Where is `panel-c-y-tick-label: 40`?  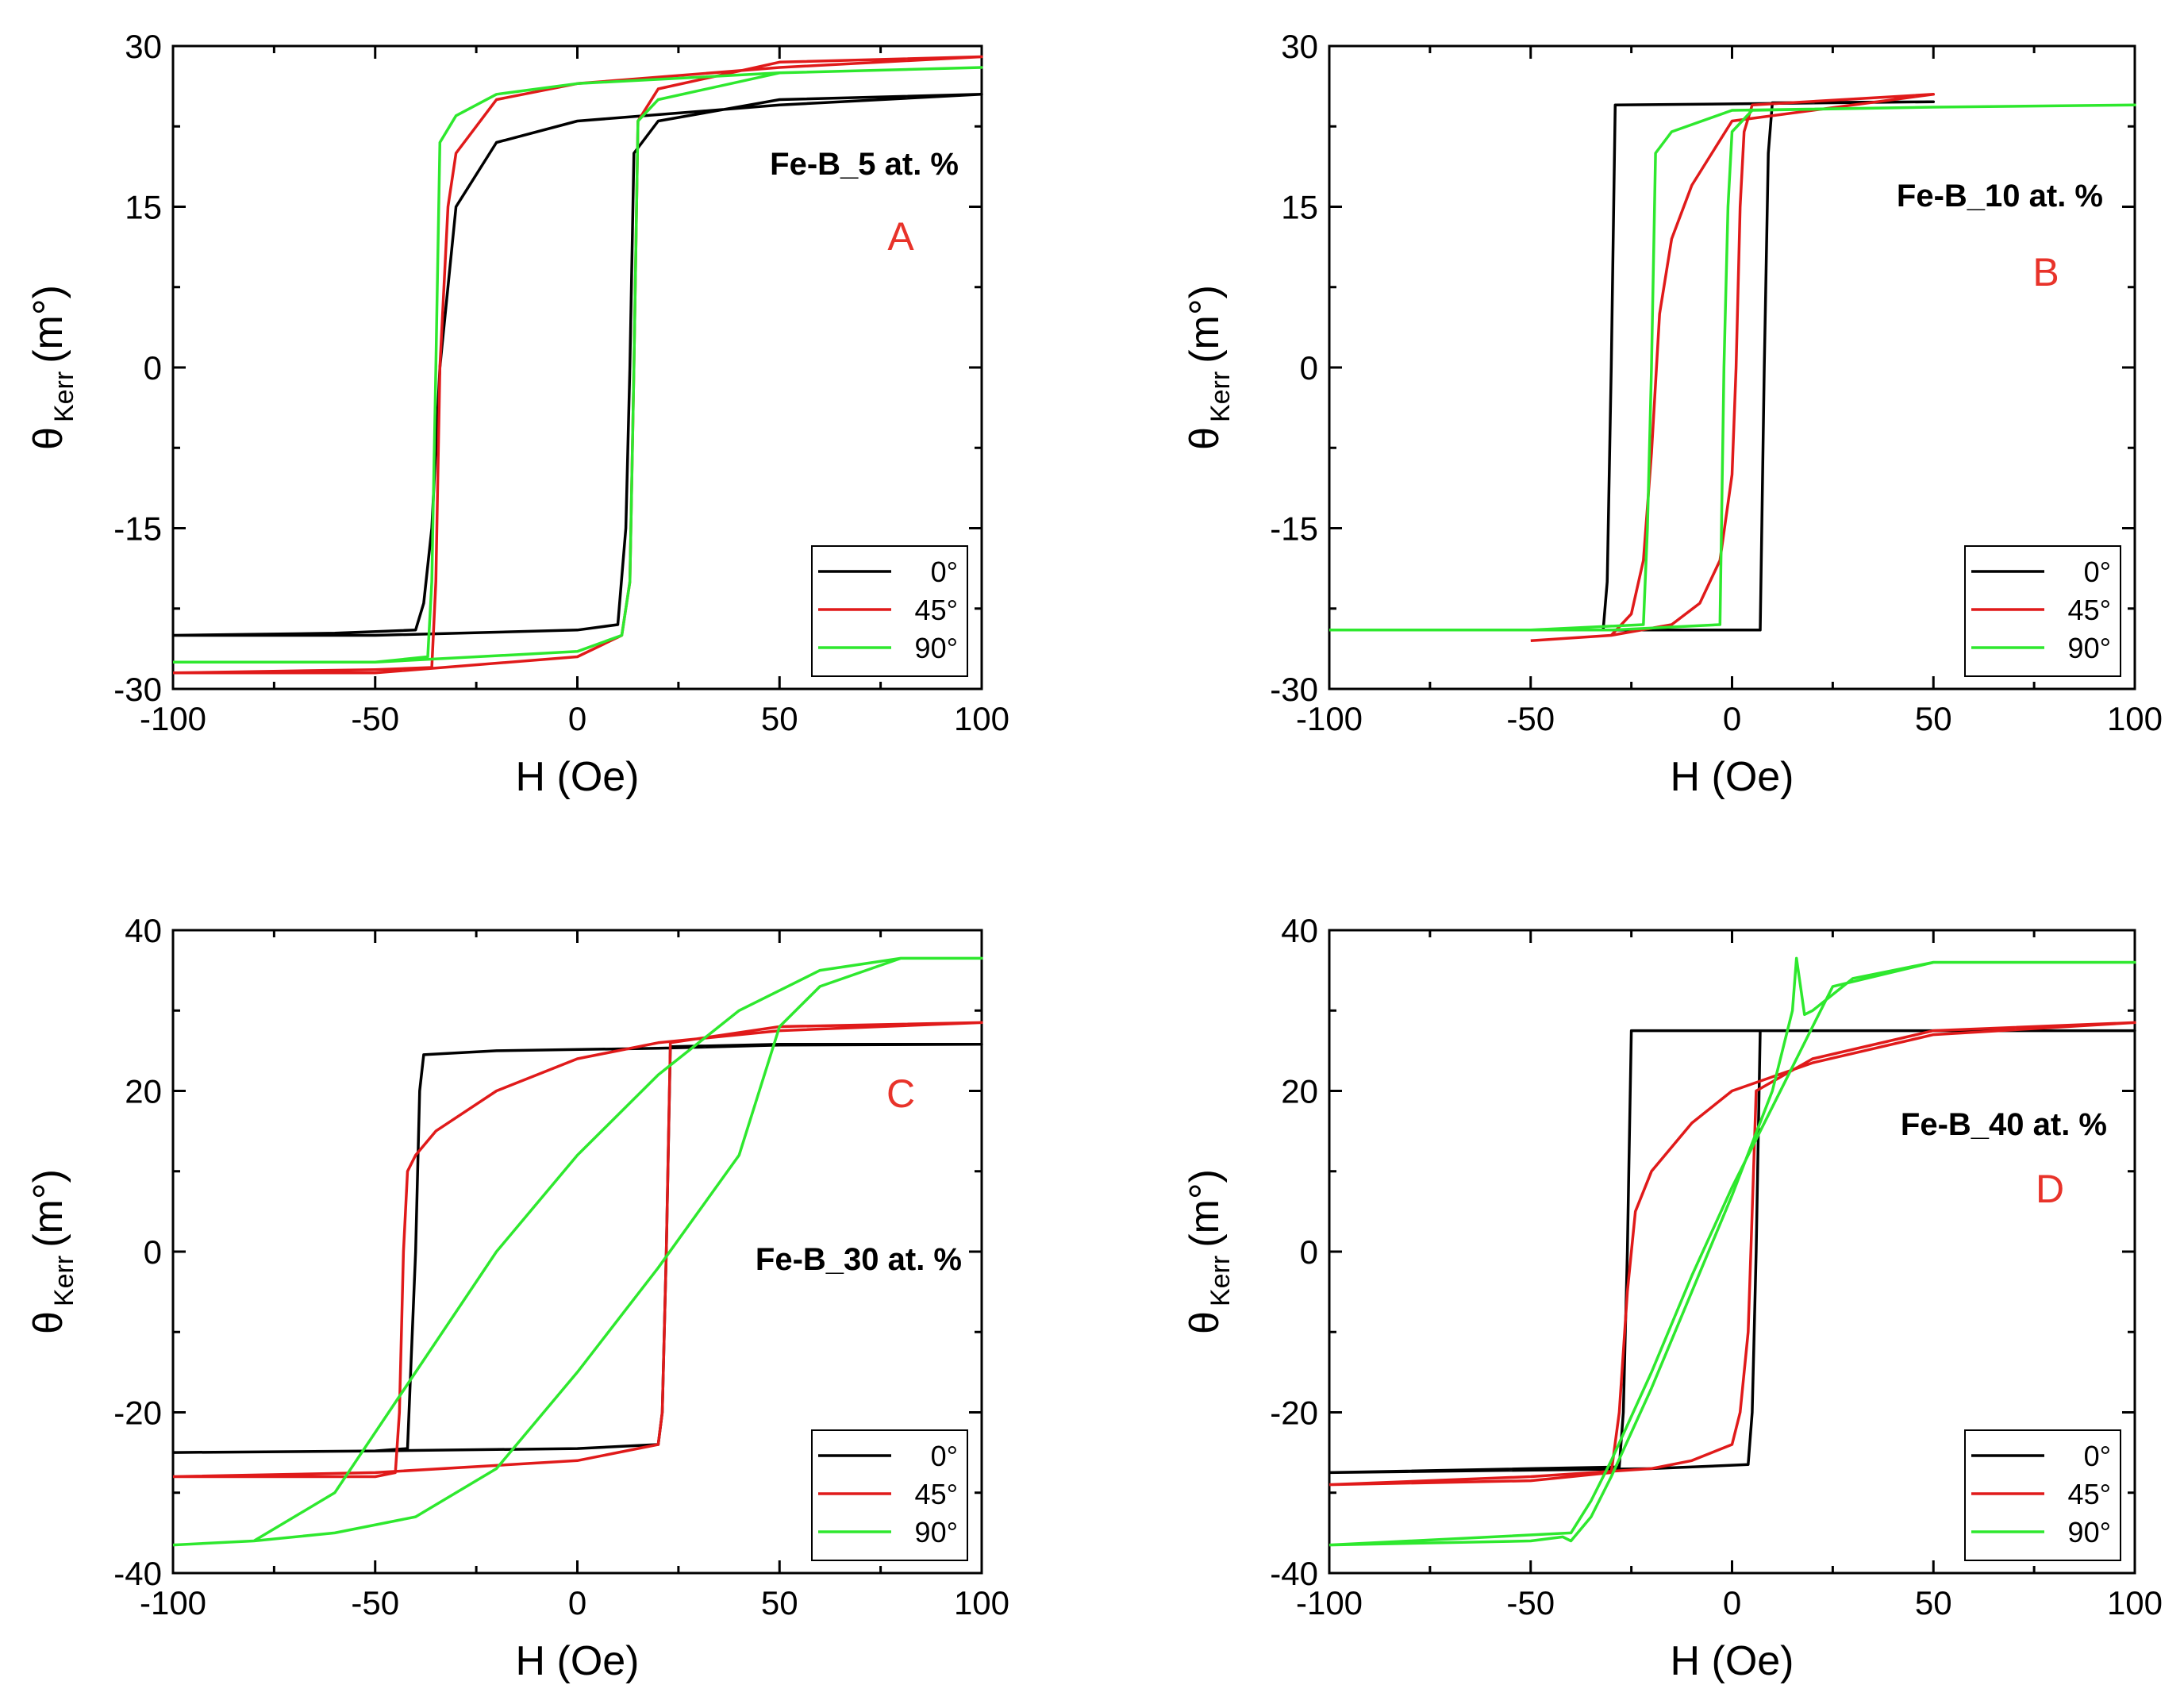 panel-c-y-tick-label: 40 is located at coordinates (143, 930).